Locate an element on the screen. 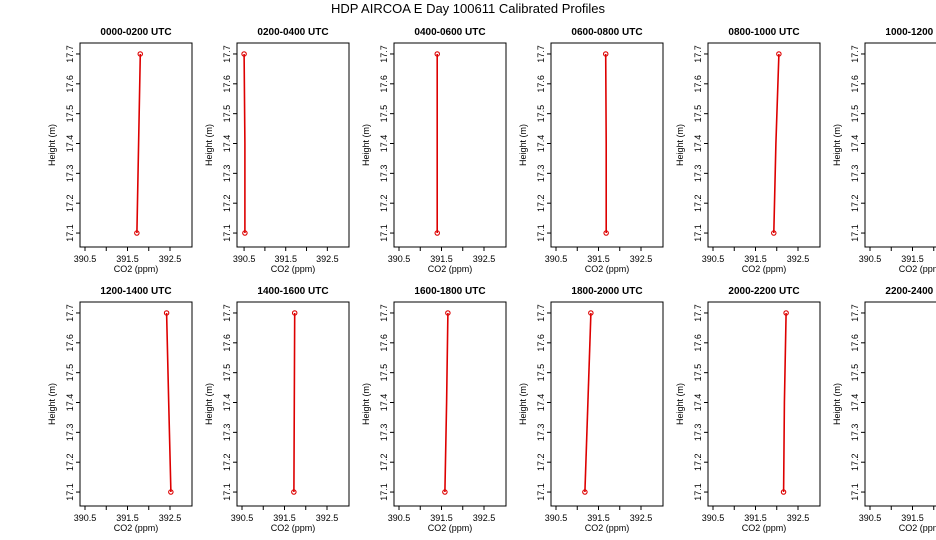  panel-title: 1400-1600 UTC is located at coordinates (292, 291).